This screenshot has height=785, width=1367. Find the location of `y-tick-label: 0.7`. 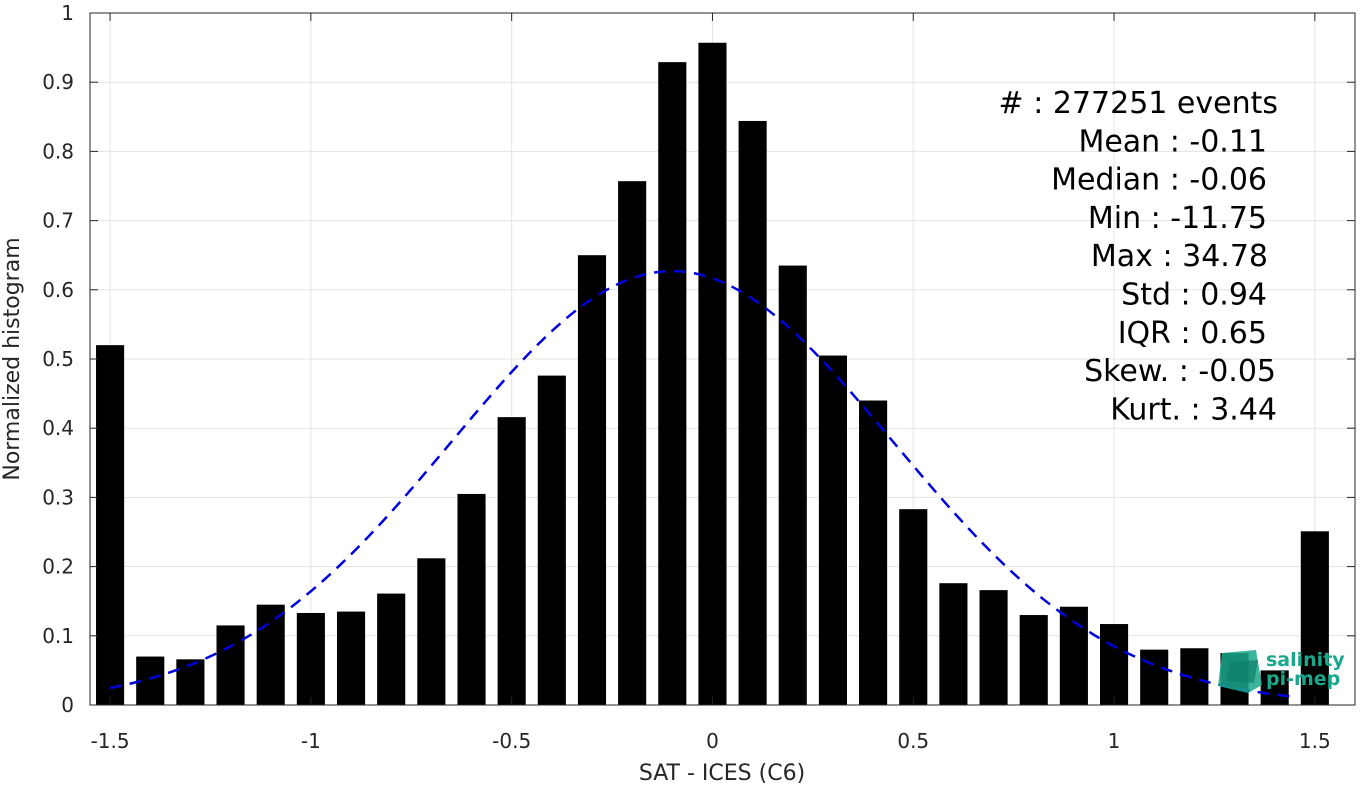

y-tick-label: 0.7 is located at coordinates (58, 221).